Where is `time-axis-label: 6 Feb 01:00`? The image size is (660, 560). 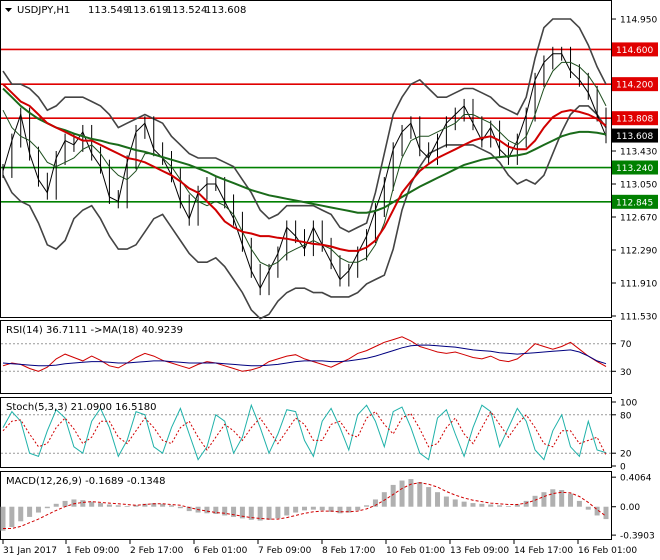 time-axis-label: 6 Feb 01:00 is located at coordinates (221, 551).